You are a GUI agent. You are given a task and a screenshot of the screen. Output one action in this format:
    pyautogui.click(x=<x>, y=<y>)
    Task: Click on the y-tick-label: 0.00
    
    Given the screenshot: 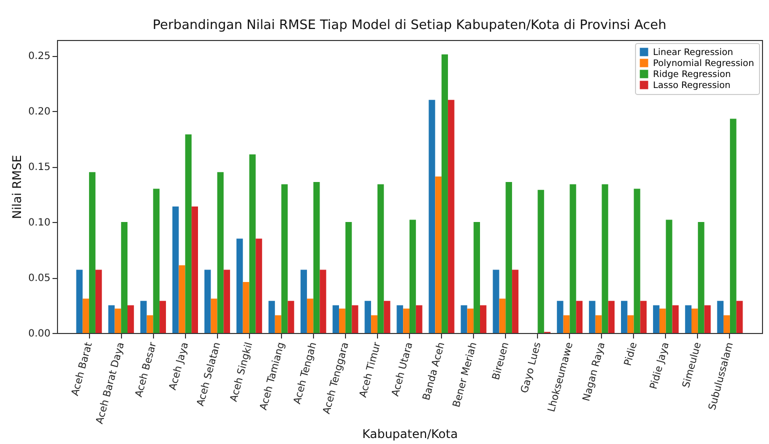 What is the action you would take?
    pyautogui.click(x=39, y=334)
    